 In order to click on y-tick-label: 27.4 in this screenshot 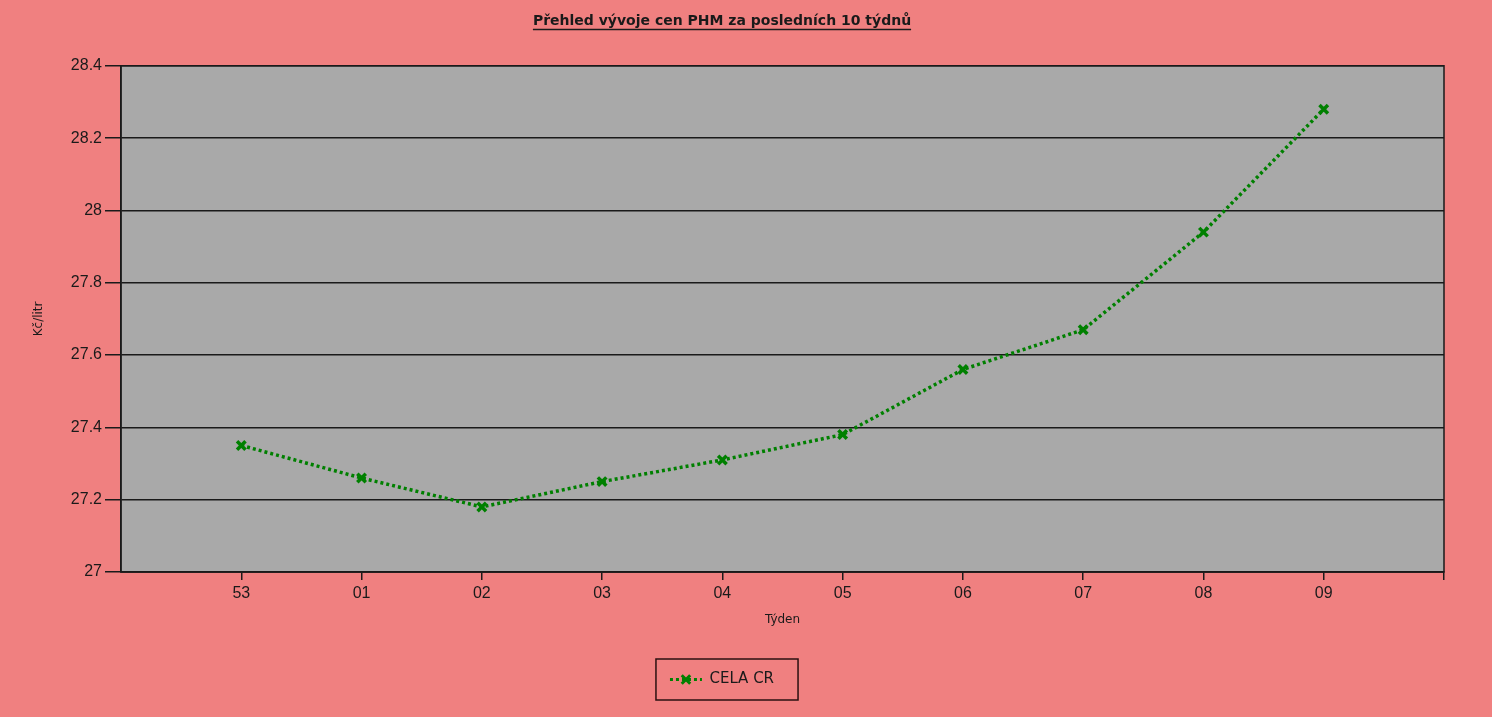, I will do `click(86, 426)`.